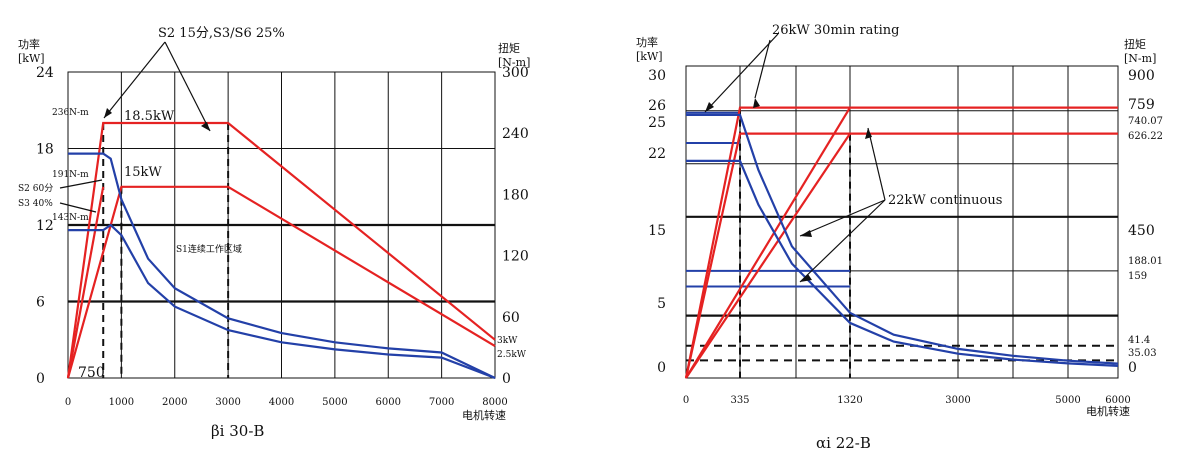 The image size is (1180, 468). What do you see at coordinates (514, 62) in the screenshot?
I see `left-torque-axis-unit: [N-m]` at bounding box center [514, 62].